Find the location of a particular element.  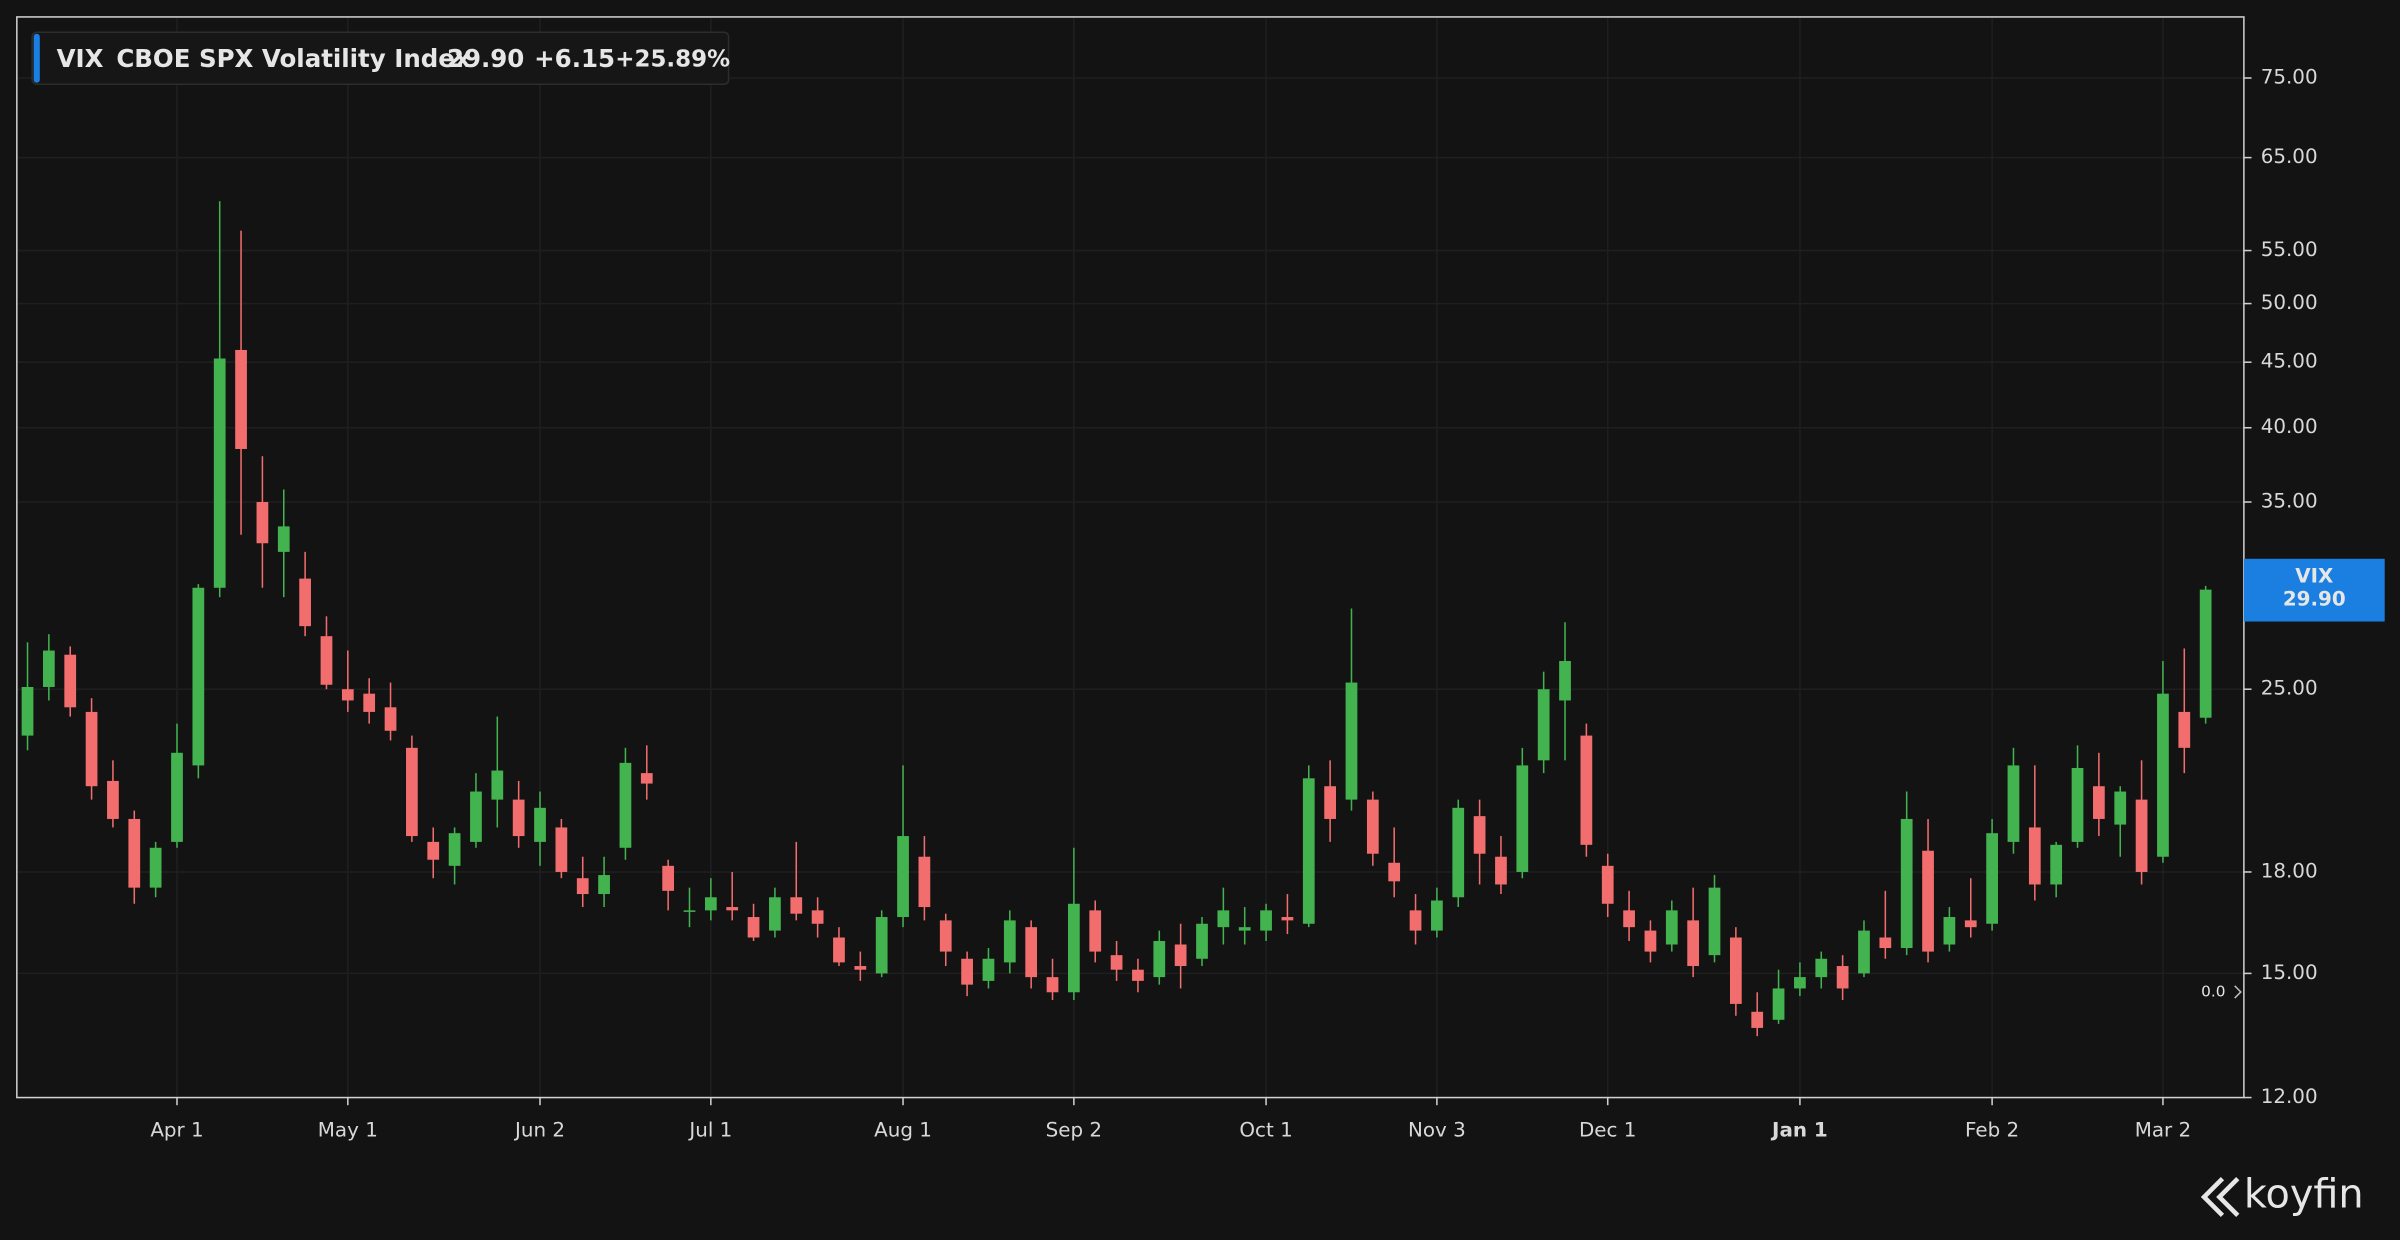

price-tag-box is located at coordinates (2314, 590).